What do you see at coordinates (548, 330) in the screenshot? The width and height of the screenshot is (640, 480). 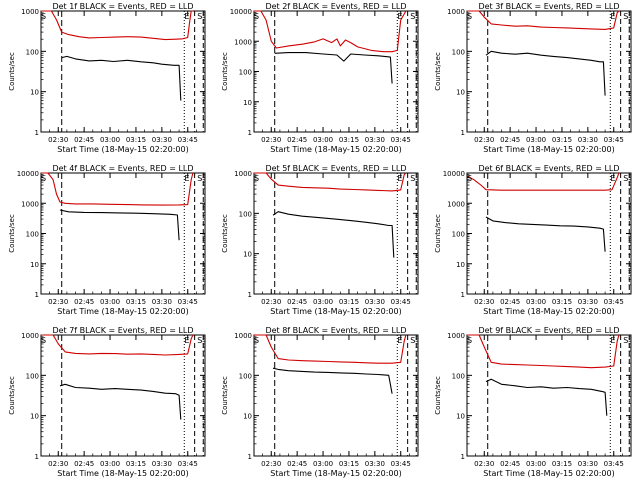 I see `chart-title: Det 9f BLACK = Events, RED = LLD` at bounding box center [548, 330].